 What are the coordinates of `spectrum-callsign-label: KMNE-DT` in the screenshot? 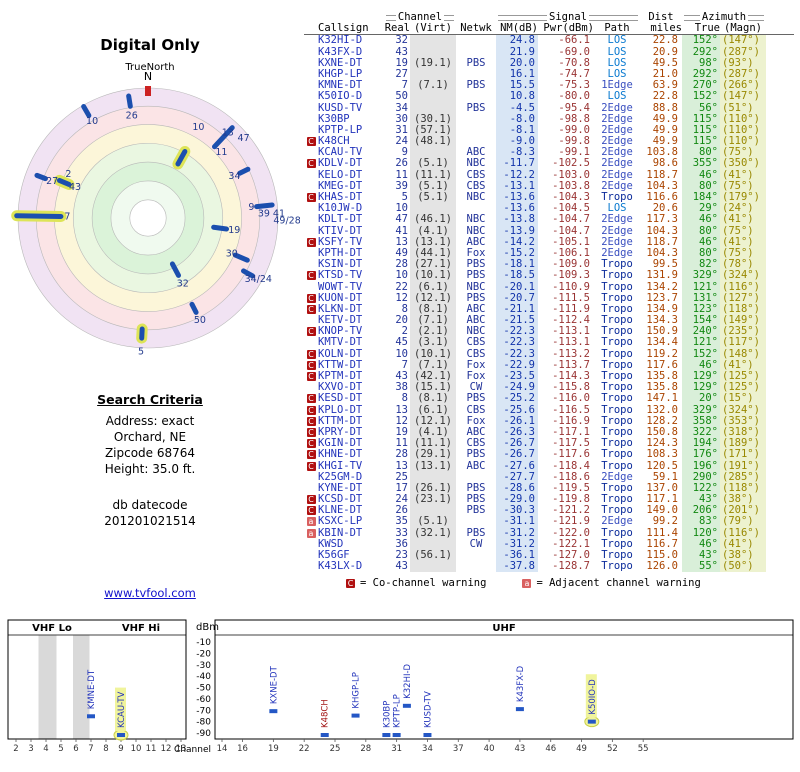 It's located at (92, 689).